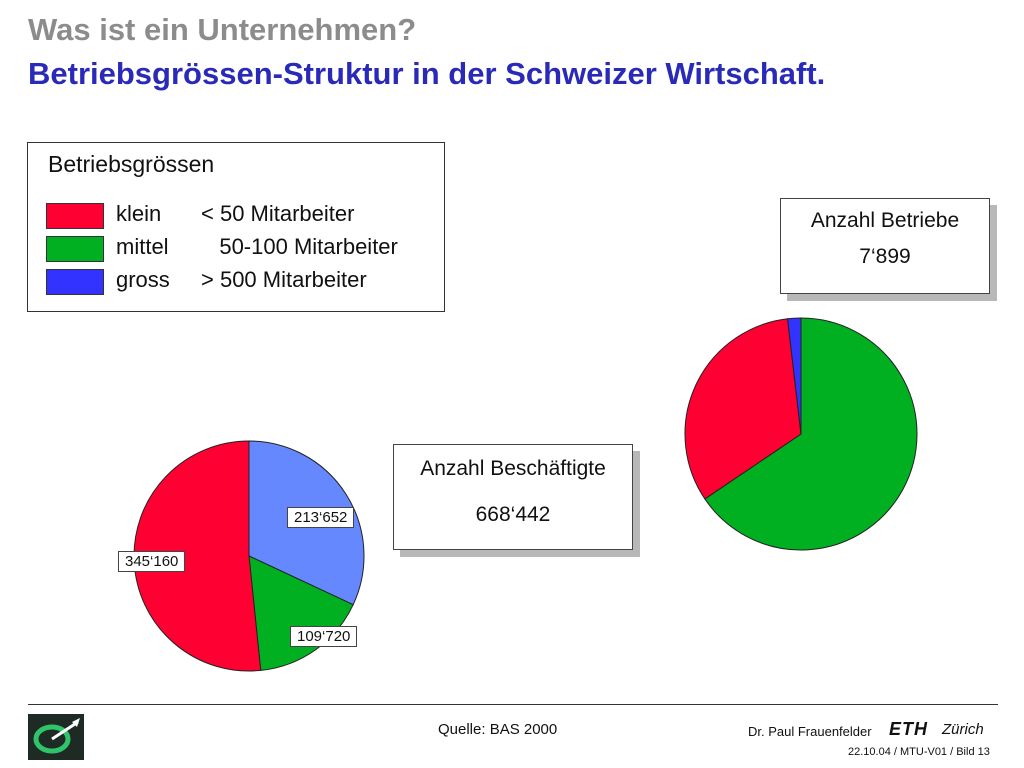 The image size is (1024, 768). I want to click on callout-label: Anzahl Beschäftigte, so click(513, 468).